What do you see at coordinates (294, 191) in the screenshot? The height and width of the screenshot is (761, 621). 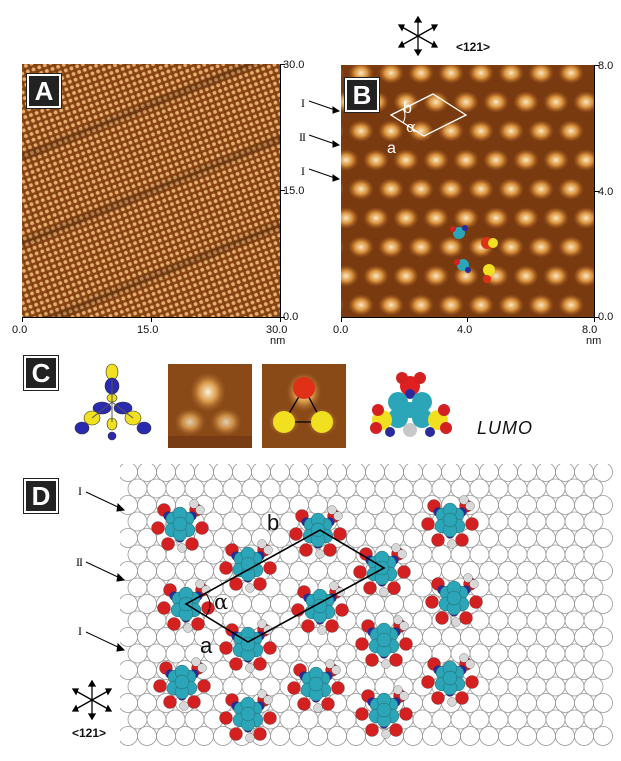 I see `y-tick-label: 15.0` at bounding box center [294, 191].